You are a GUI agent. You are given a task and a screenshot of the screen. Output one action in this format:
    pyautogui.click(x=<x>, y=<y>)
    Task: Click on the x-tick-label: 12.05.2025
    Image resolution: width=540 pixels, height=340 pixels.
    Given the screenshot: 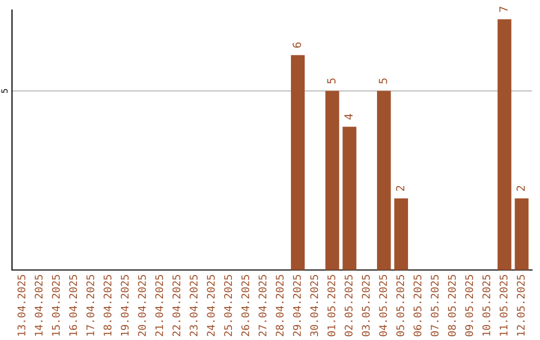 What is the action you would take?
    pyautogui.click(x=520, y=305)
    